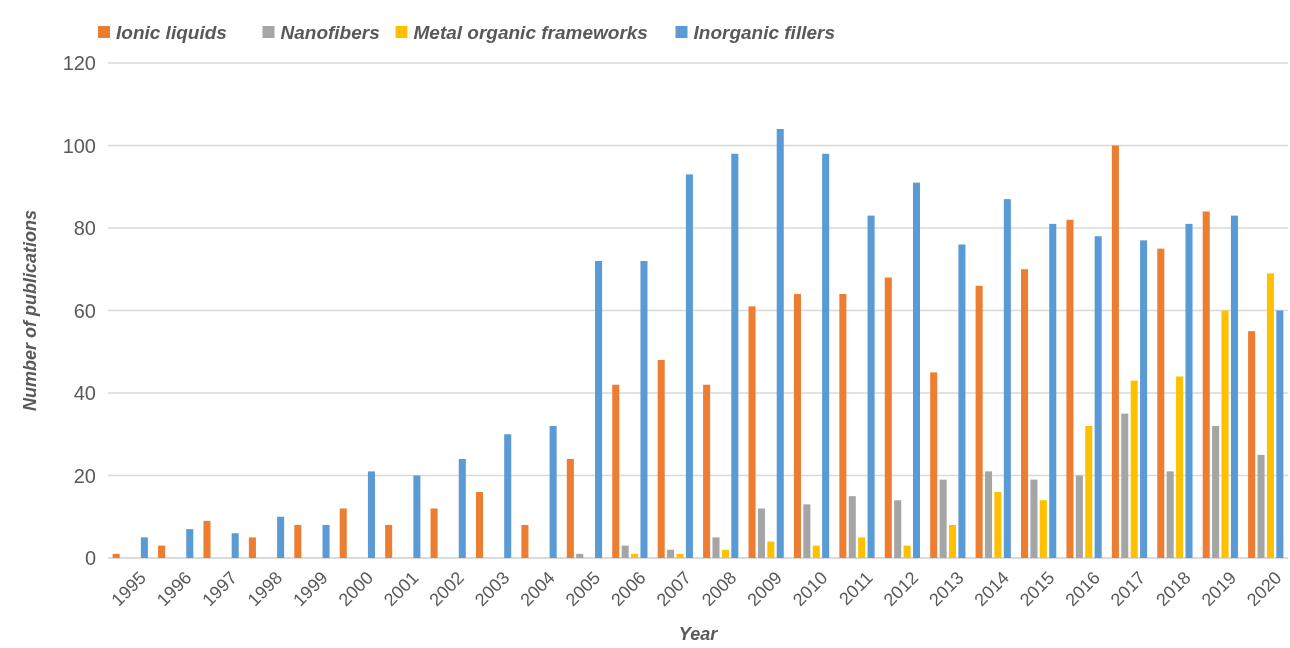 This screenshot has height=648, width=1290. What do you see at coordinates (530, 32) in the screenshot?
I see `legend-label: Metal organic frameworks` at bounding box center [530, 32].